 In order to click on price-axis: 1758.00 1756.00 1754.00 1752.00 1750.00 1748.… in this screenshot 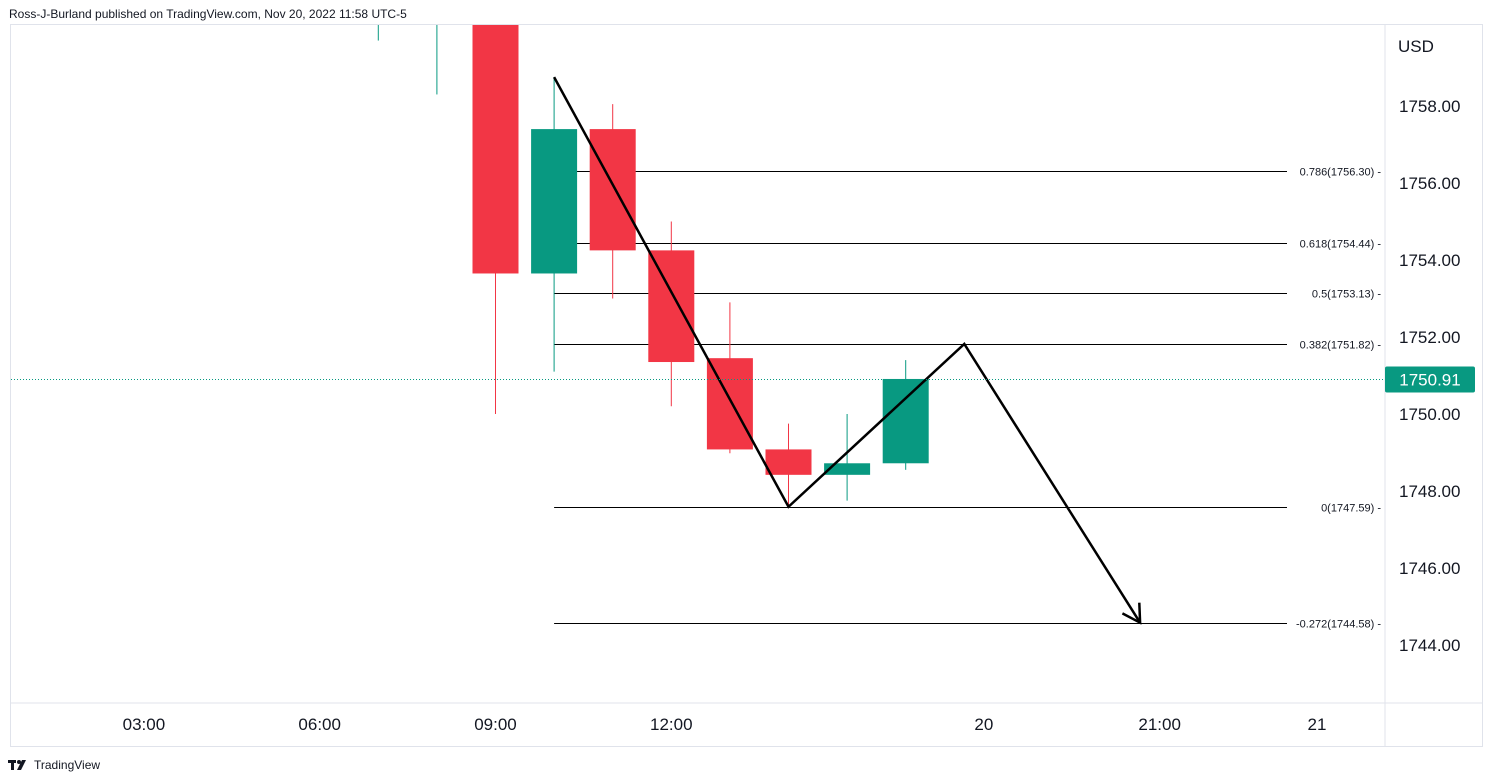, I will do `click(1429, 376)`.